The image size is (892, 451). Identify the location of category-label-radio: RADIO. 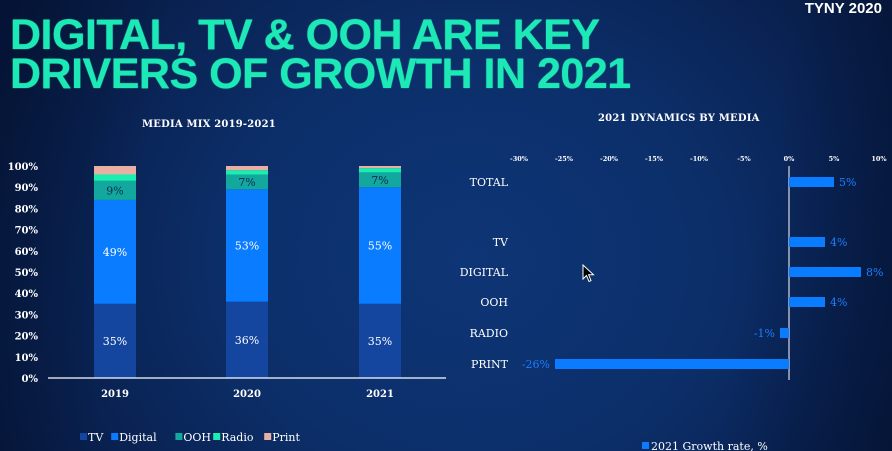
(489, 333).